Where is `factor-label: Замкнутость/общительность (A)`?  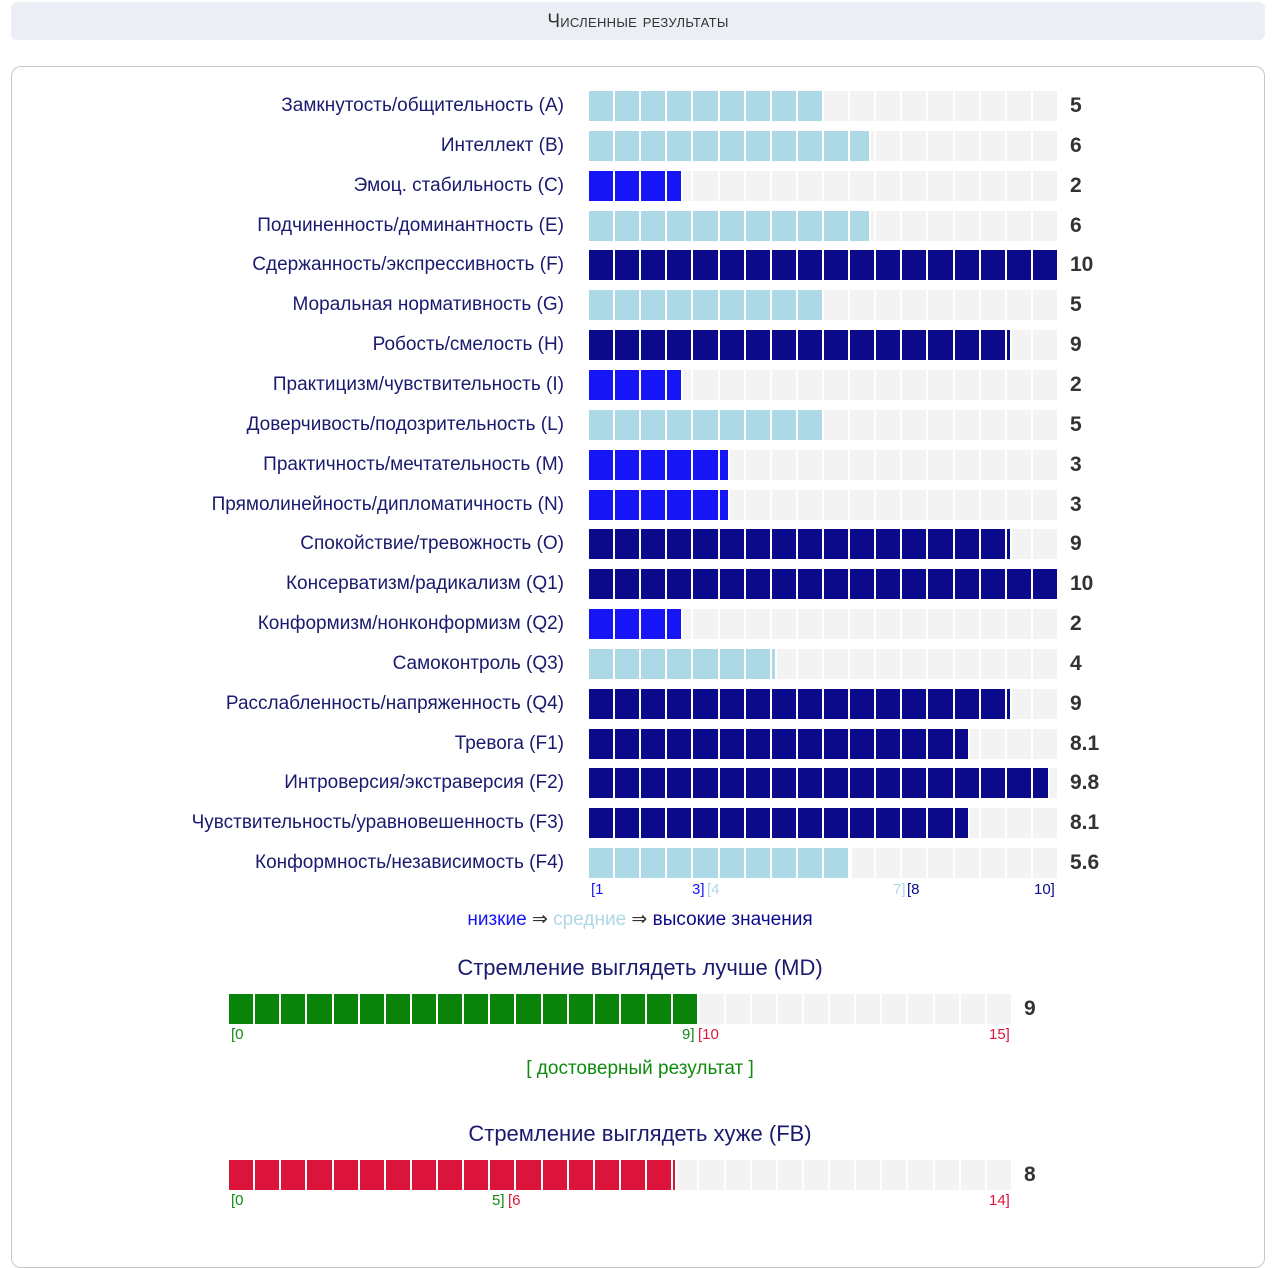 factor-label: Замкнутость/общительность (A) is located at coordinates (422, 105).